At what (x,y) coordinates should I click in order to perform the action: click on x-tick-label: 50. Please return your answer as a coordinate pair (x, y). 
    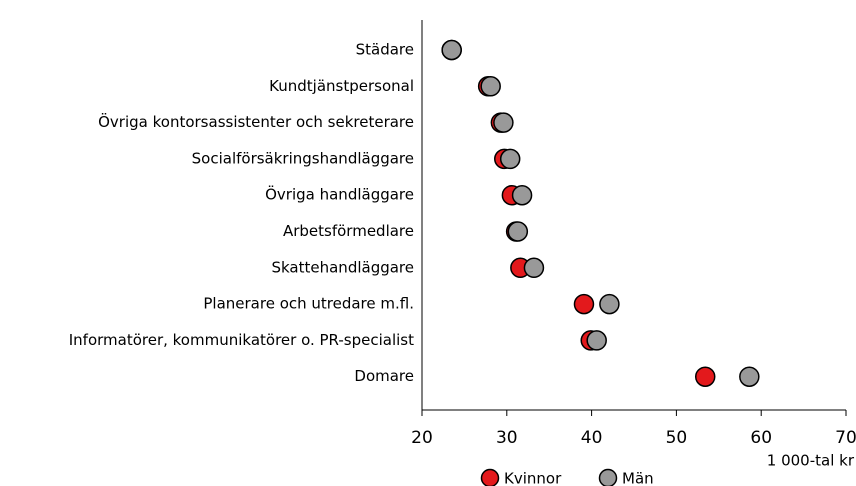
    Looking at the image, I should click on (677, 438).